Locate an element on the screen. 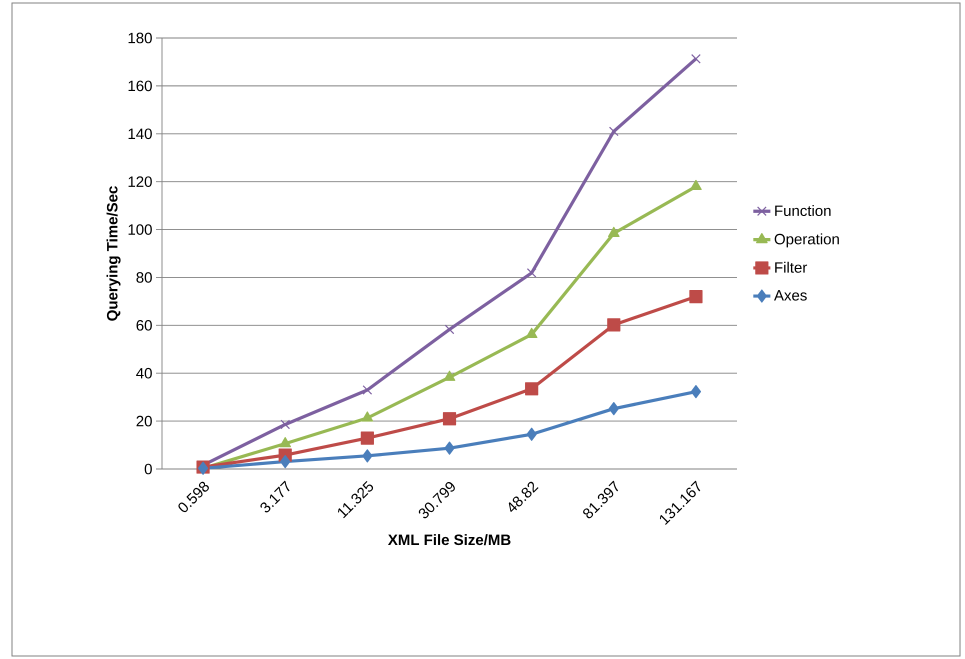  x-axis-title: XML File Size/MB is located at coordinates (449, 540).